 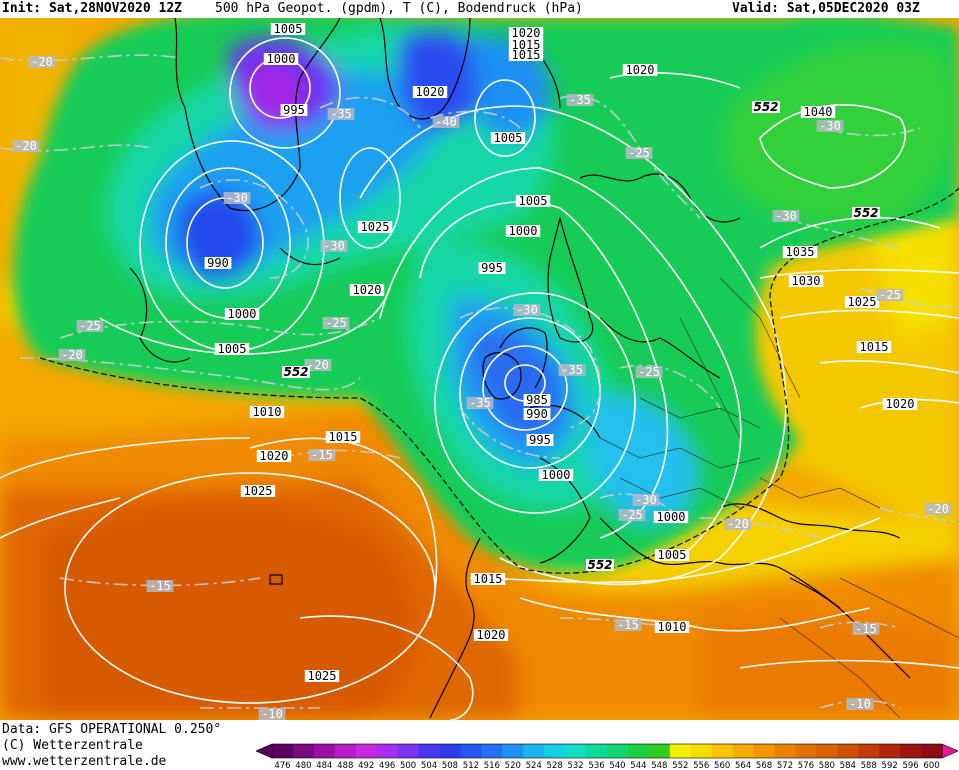 What do you see at coordinates (785, 765) in the screenshot?
I see `legend-value-label: 572` at bounding box center [785, 765].